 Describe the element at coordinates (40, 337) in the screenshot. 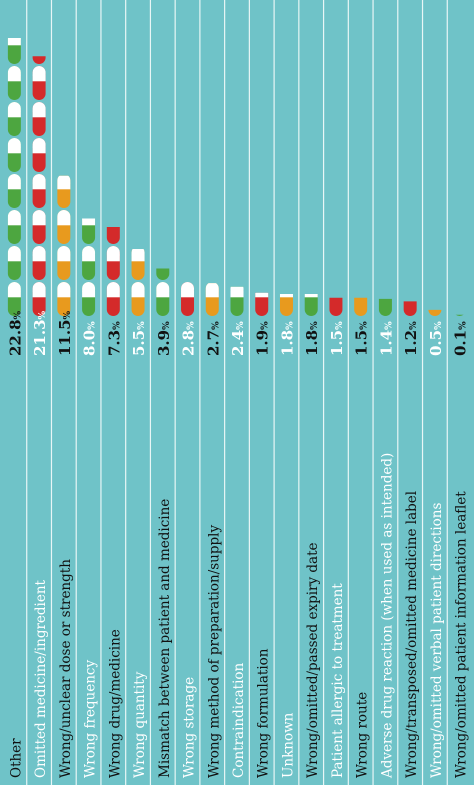

I see `value-number: 21.3` at that location.